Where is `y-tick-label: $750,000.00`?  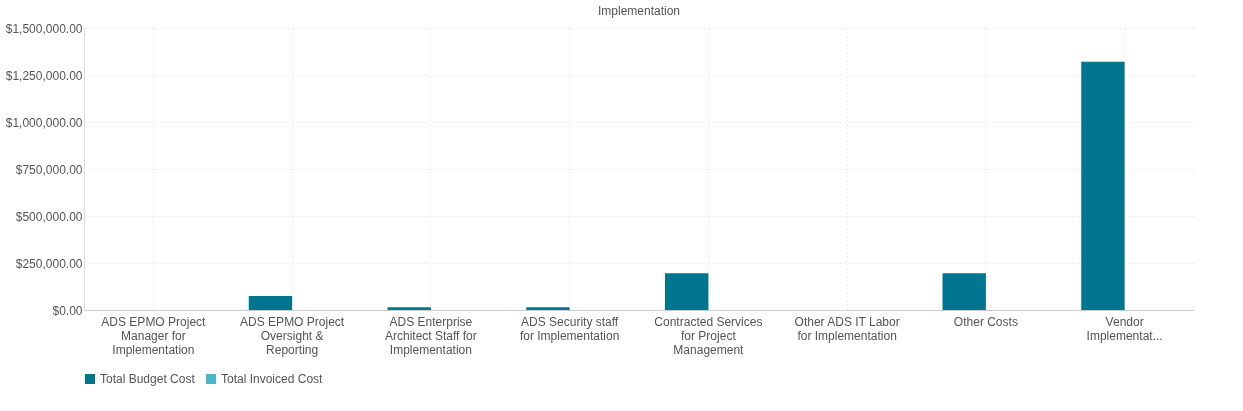
y-tick-label: $750,000.00 is located at coordinates (49, 169).